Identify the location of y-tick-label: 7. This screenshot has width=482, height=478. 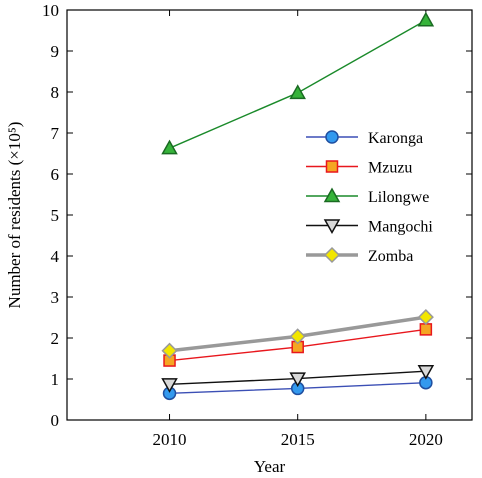
(55, 133).